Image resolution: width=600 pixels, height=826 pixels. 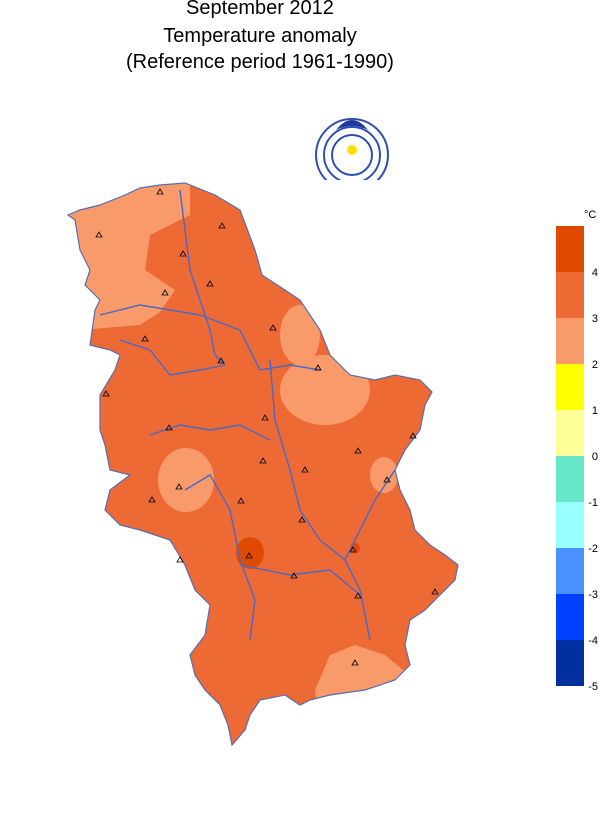 I want to click on legend-tick-label: -3, so click(x=593, y=595).